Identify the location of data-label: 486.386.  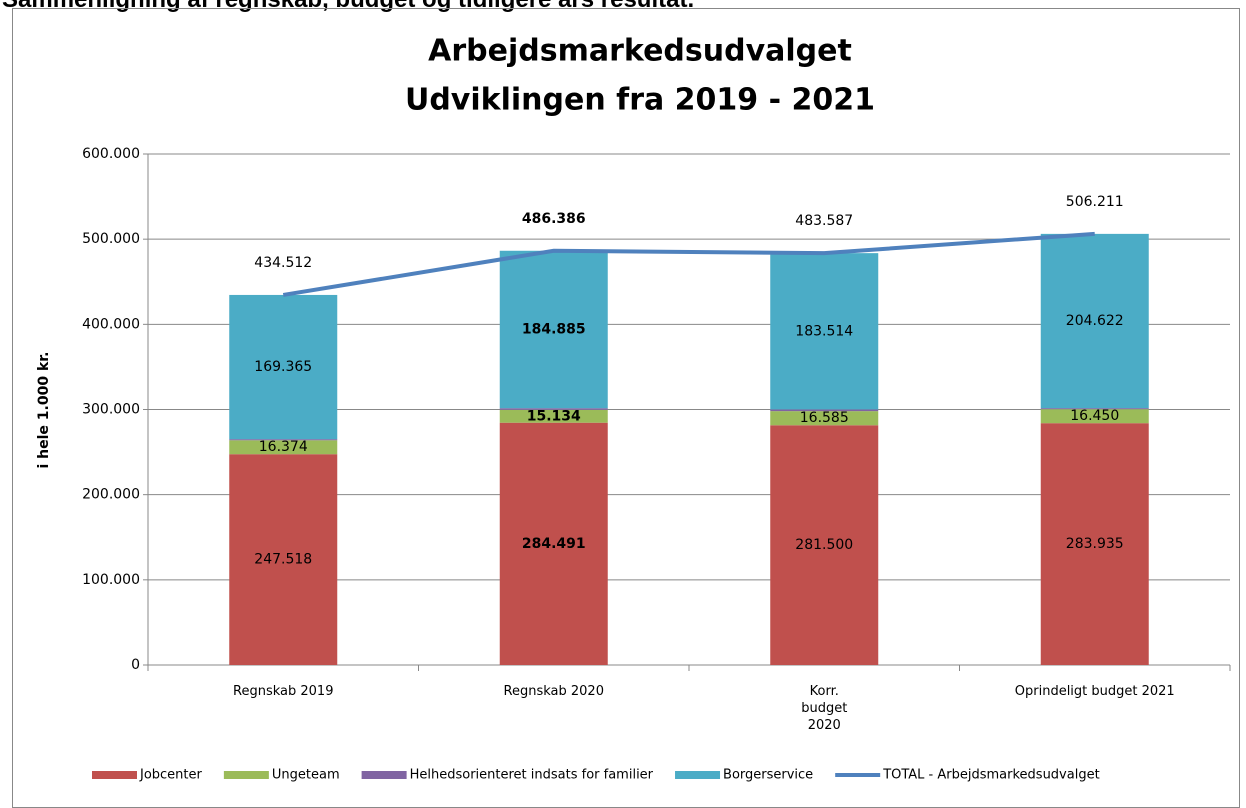
(554, 219).